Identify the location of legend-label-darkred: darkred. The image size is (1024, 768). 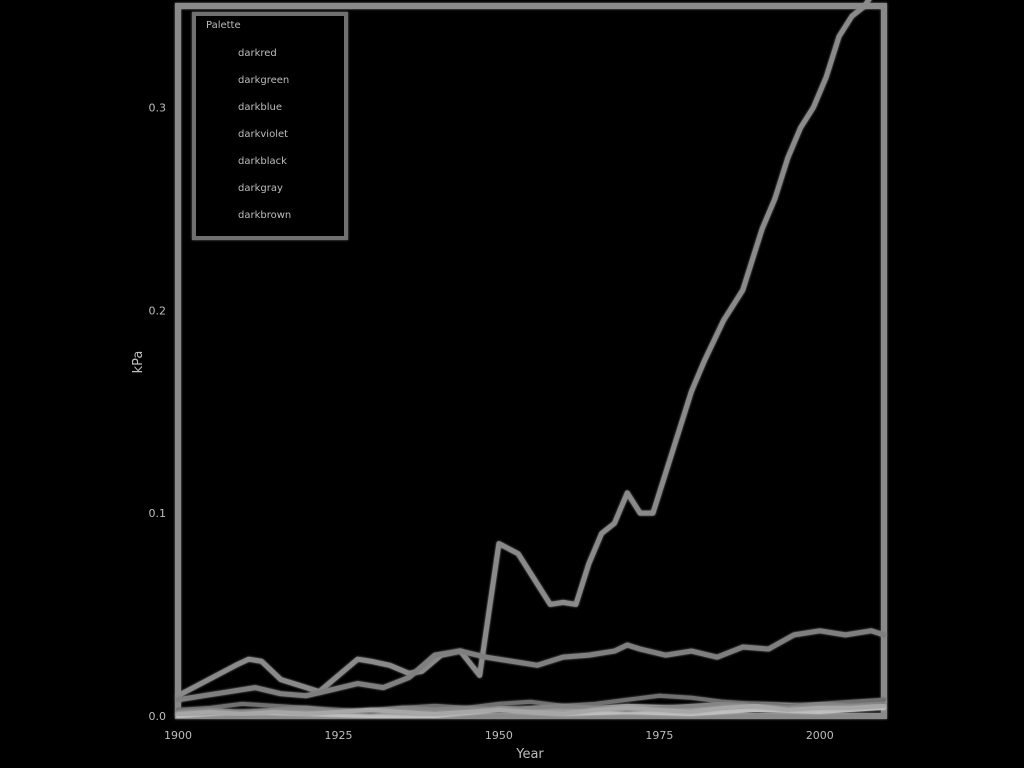
(257, 53).